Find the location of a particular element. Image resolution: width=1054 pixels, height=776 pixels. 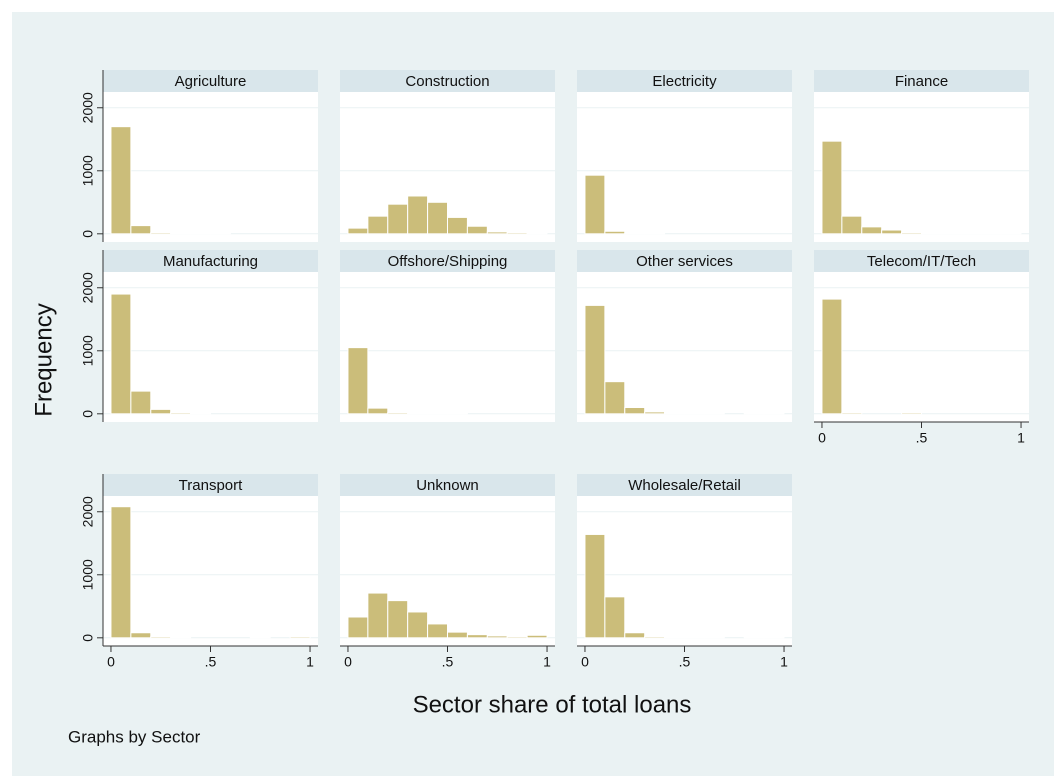

panel-title: Construction is located at coordinates (447, 81).